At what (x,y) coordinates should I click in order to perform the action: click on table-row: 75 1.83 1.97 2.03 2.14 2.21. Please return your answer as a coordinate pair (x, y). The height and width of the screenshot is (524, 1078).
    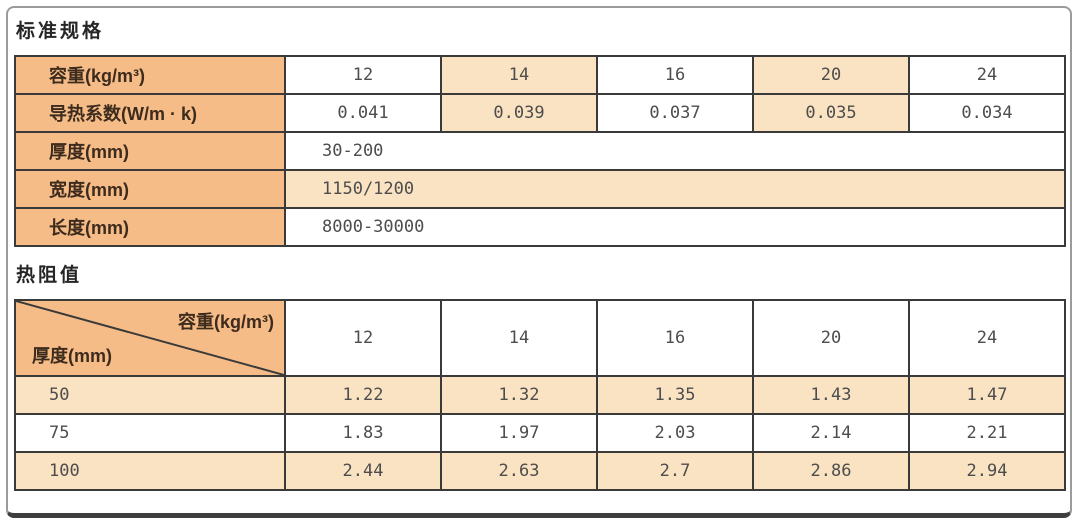
    Looking at the image, I should click on (540, 433).